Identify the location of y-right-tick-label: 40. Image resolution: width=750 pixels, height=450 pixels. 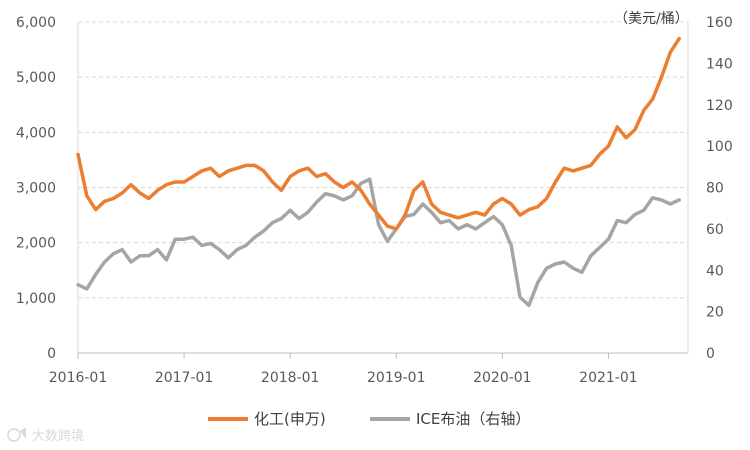
(715, 271).